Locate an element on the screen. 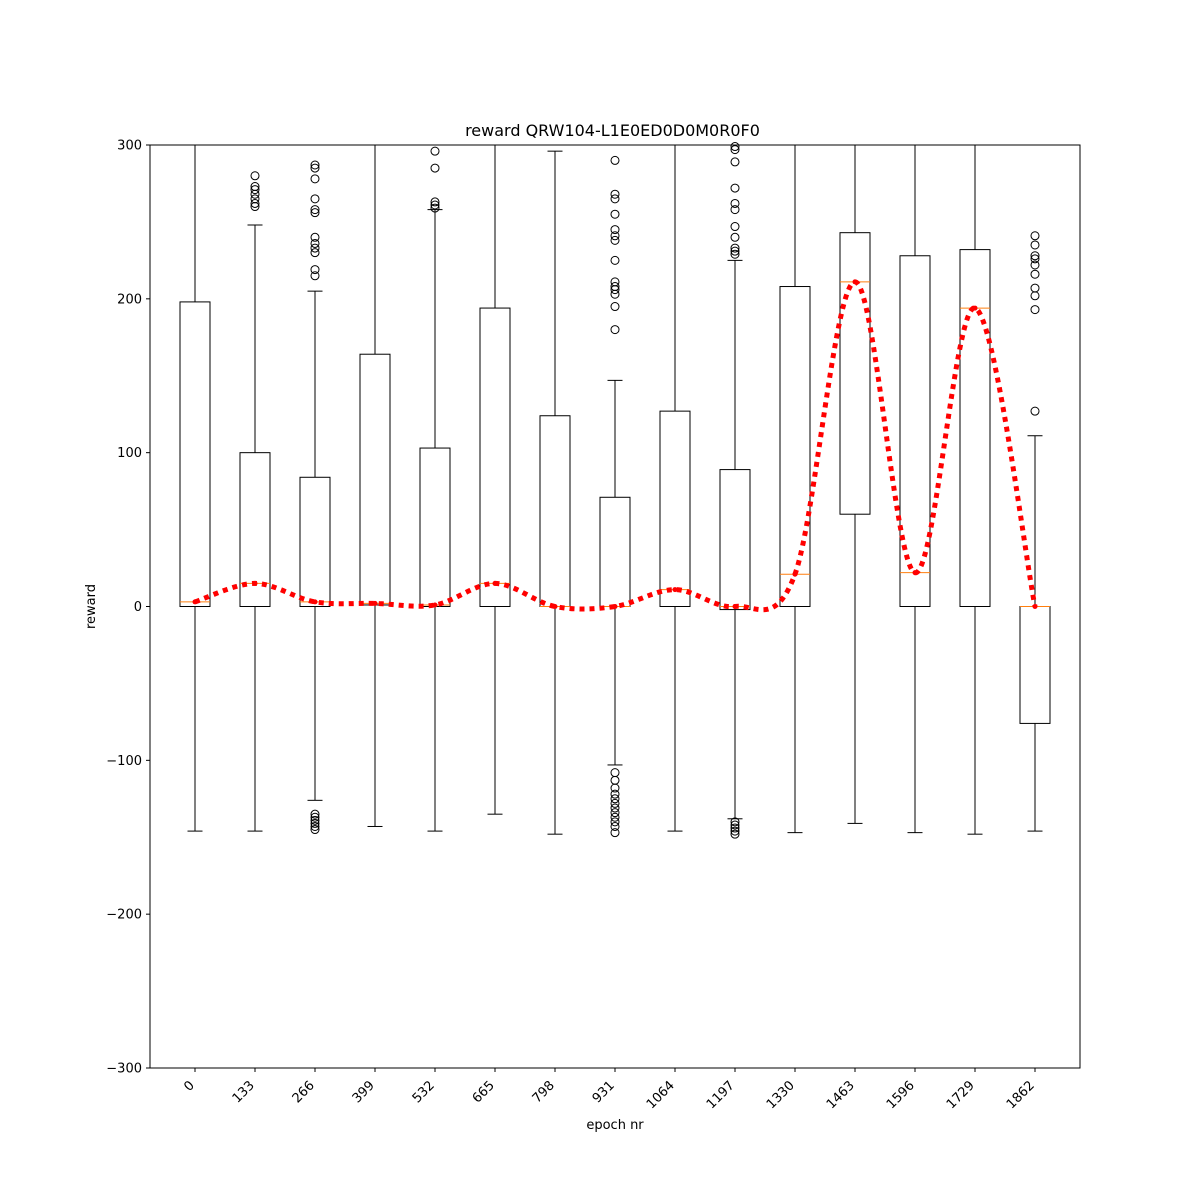 This screenshot has width=1200, height=1200. x-axis-label: epoch nr is located at coordinates (615, 1125).